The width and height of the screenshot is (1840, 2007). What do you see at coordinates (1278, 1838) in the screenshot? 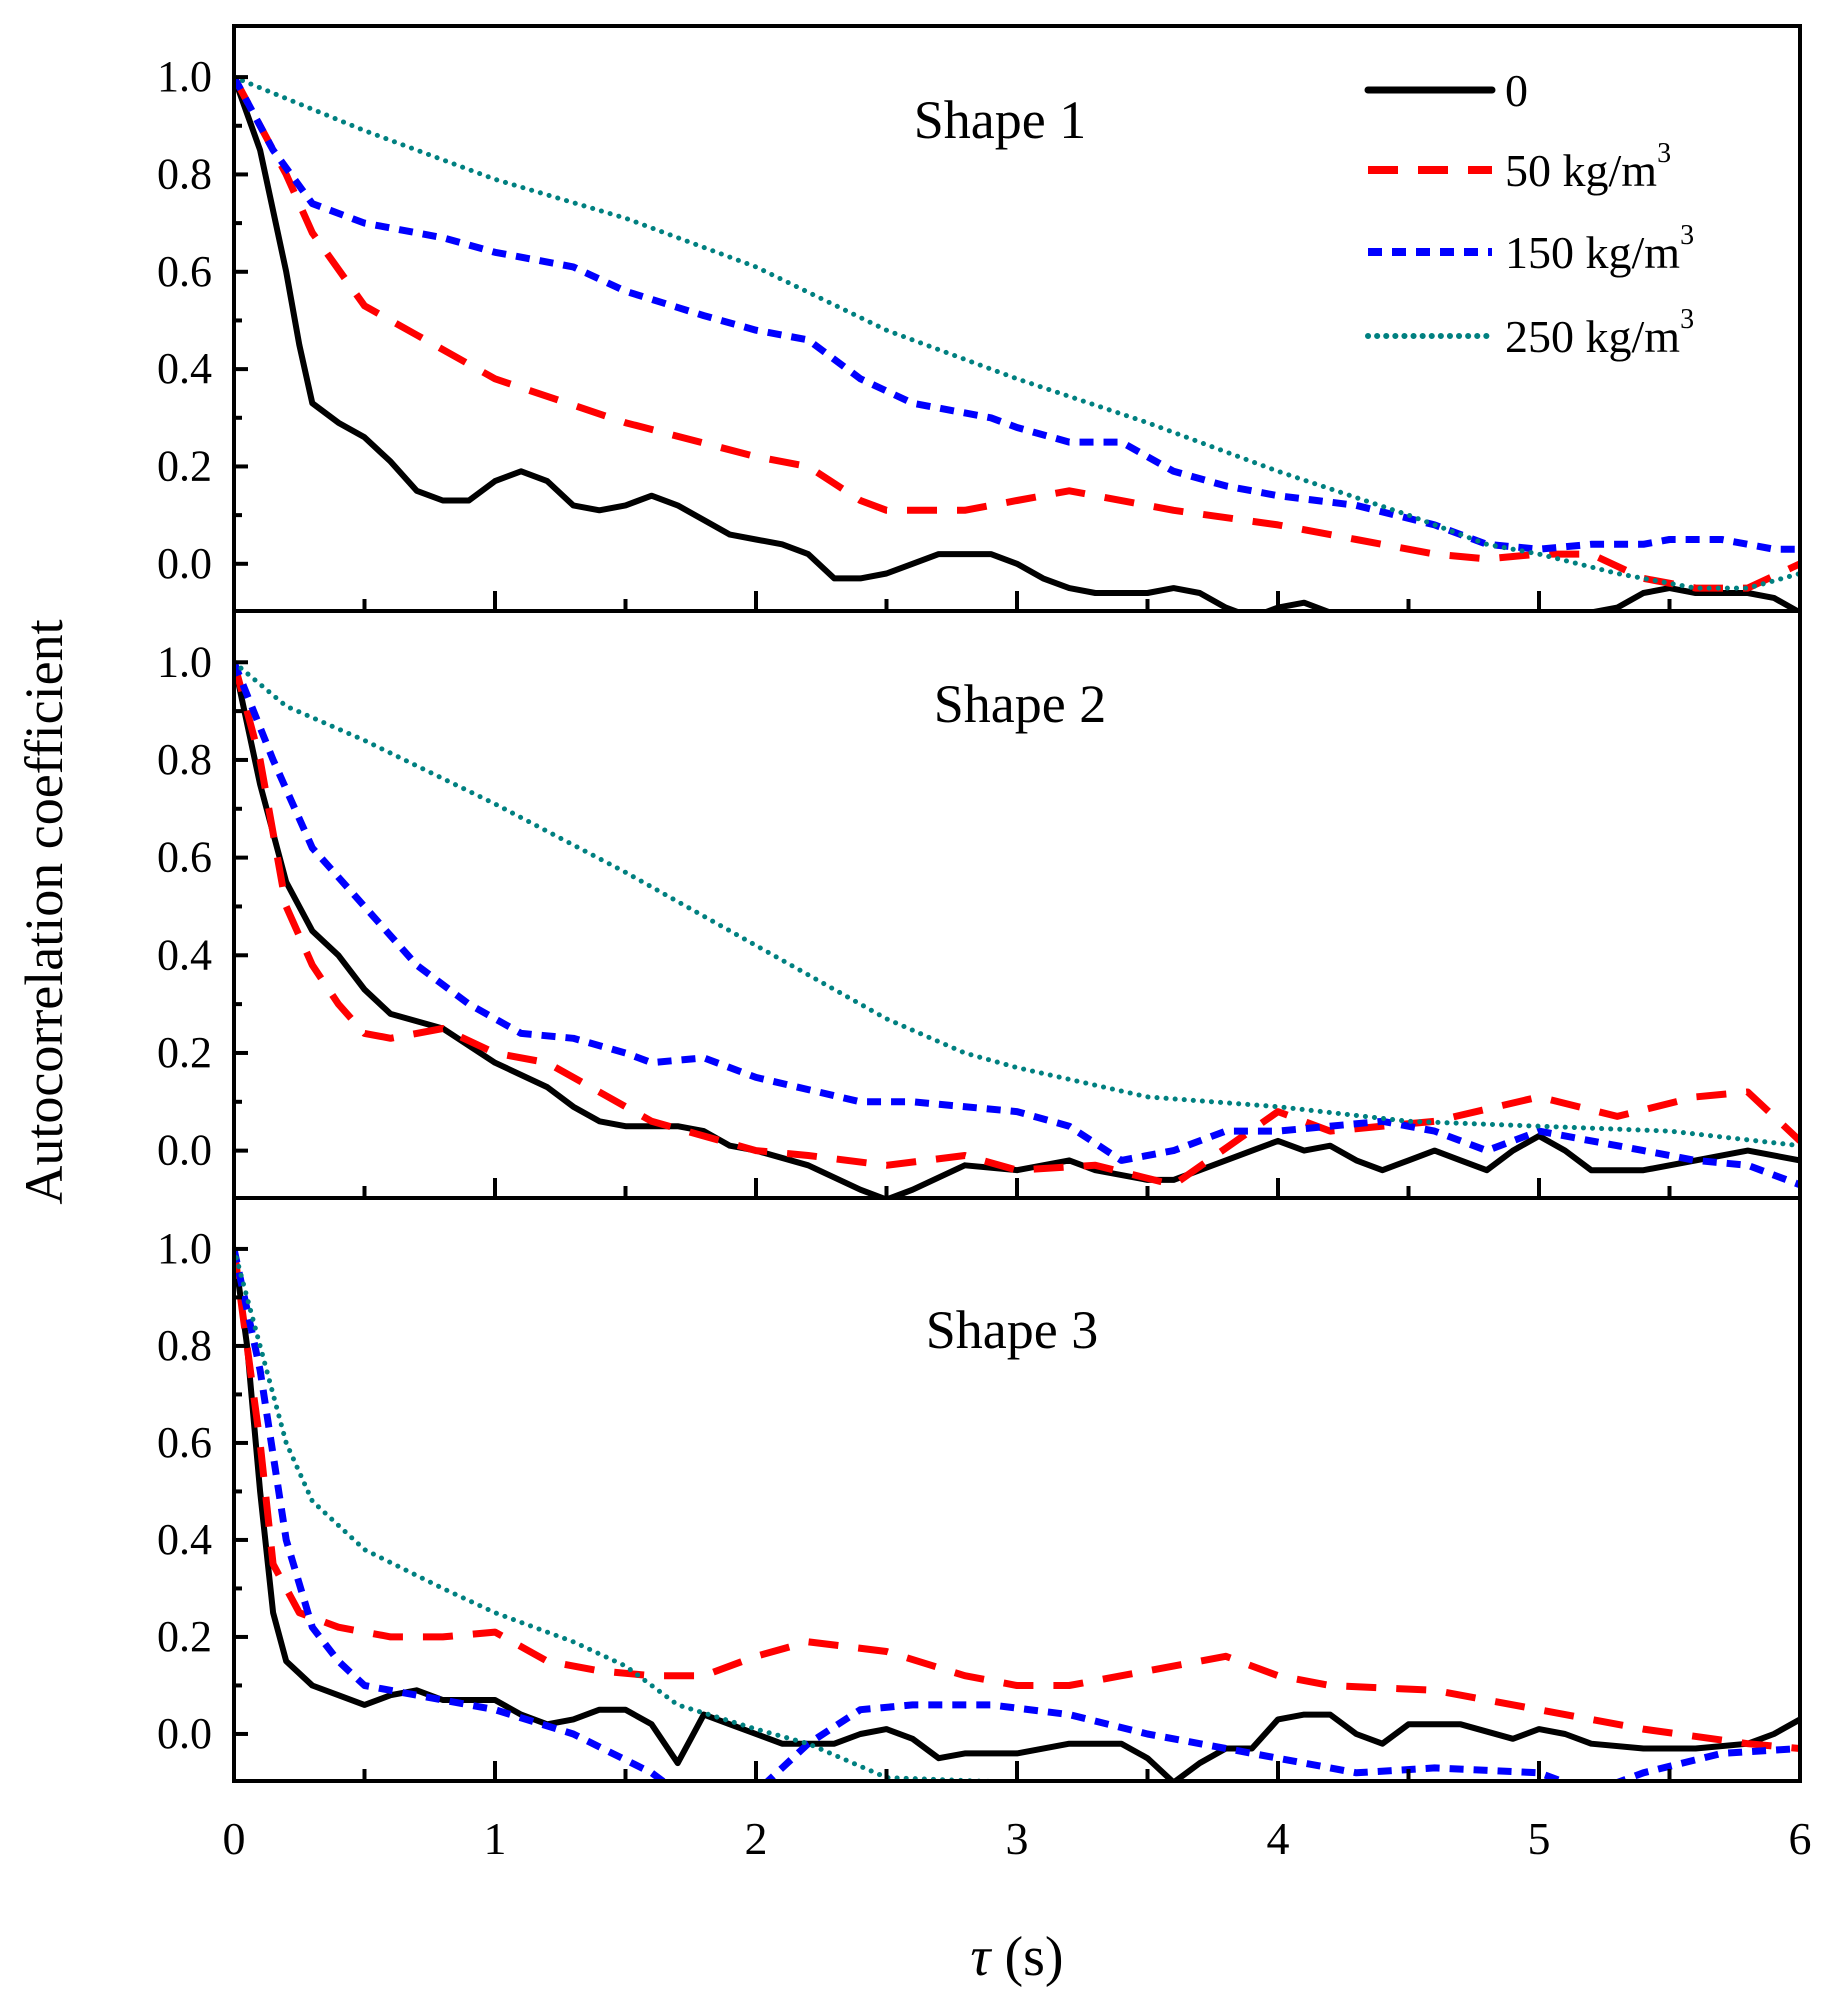
I see `x-tick-label: 4` at bounding box center [1278, 1838].